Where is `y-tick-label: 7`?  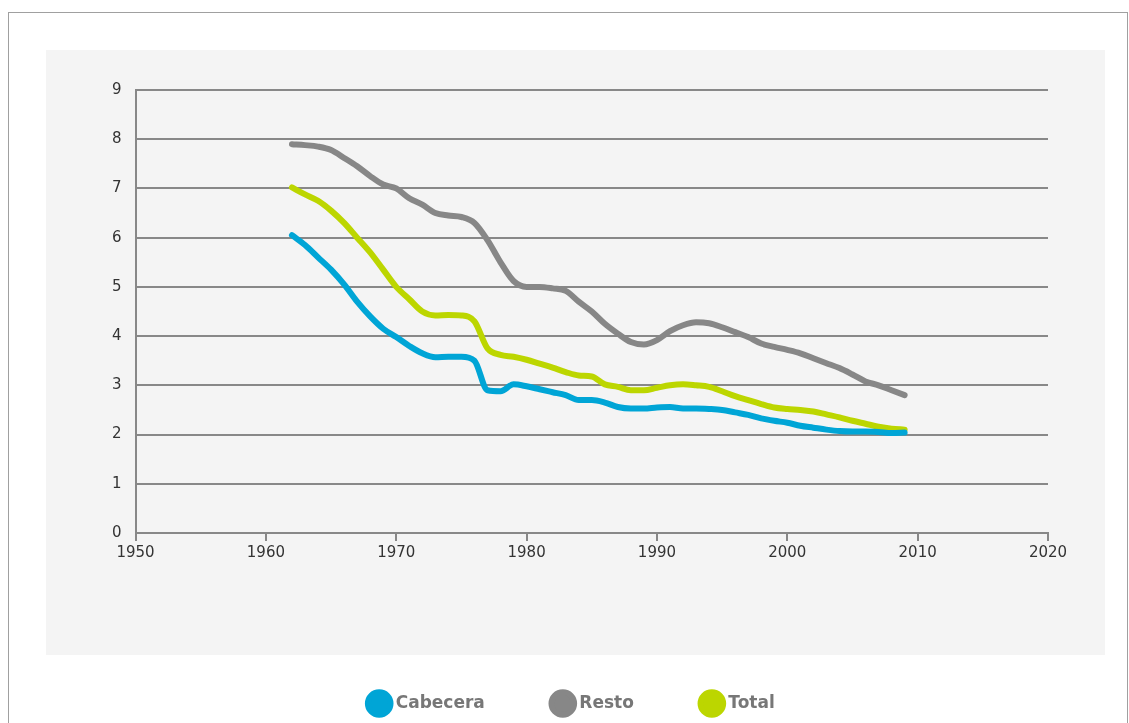
y-tick-label: 7 is located at coordinates (117, 187).